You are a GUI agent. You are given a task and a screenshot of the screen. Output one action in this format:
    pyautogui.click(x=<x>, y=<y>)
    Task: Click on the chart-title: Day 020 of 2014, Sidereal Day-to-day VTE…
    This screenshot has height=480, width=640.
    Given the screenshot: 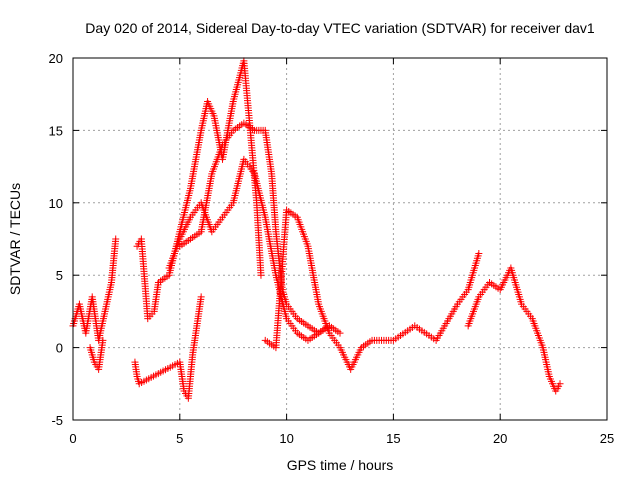 What is the action you would take?
    pyautogui.click(x=340, y=28)
    